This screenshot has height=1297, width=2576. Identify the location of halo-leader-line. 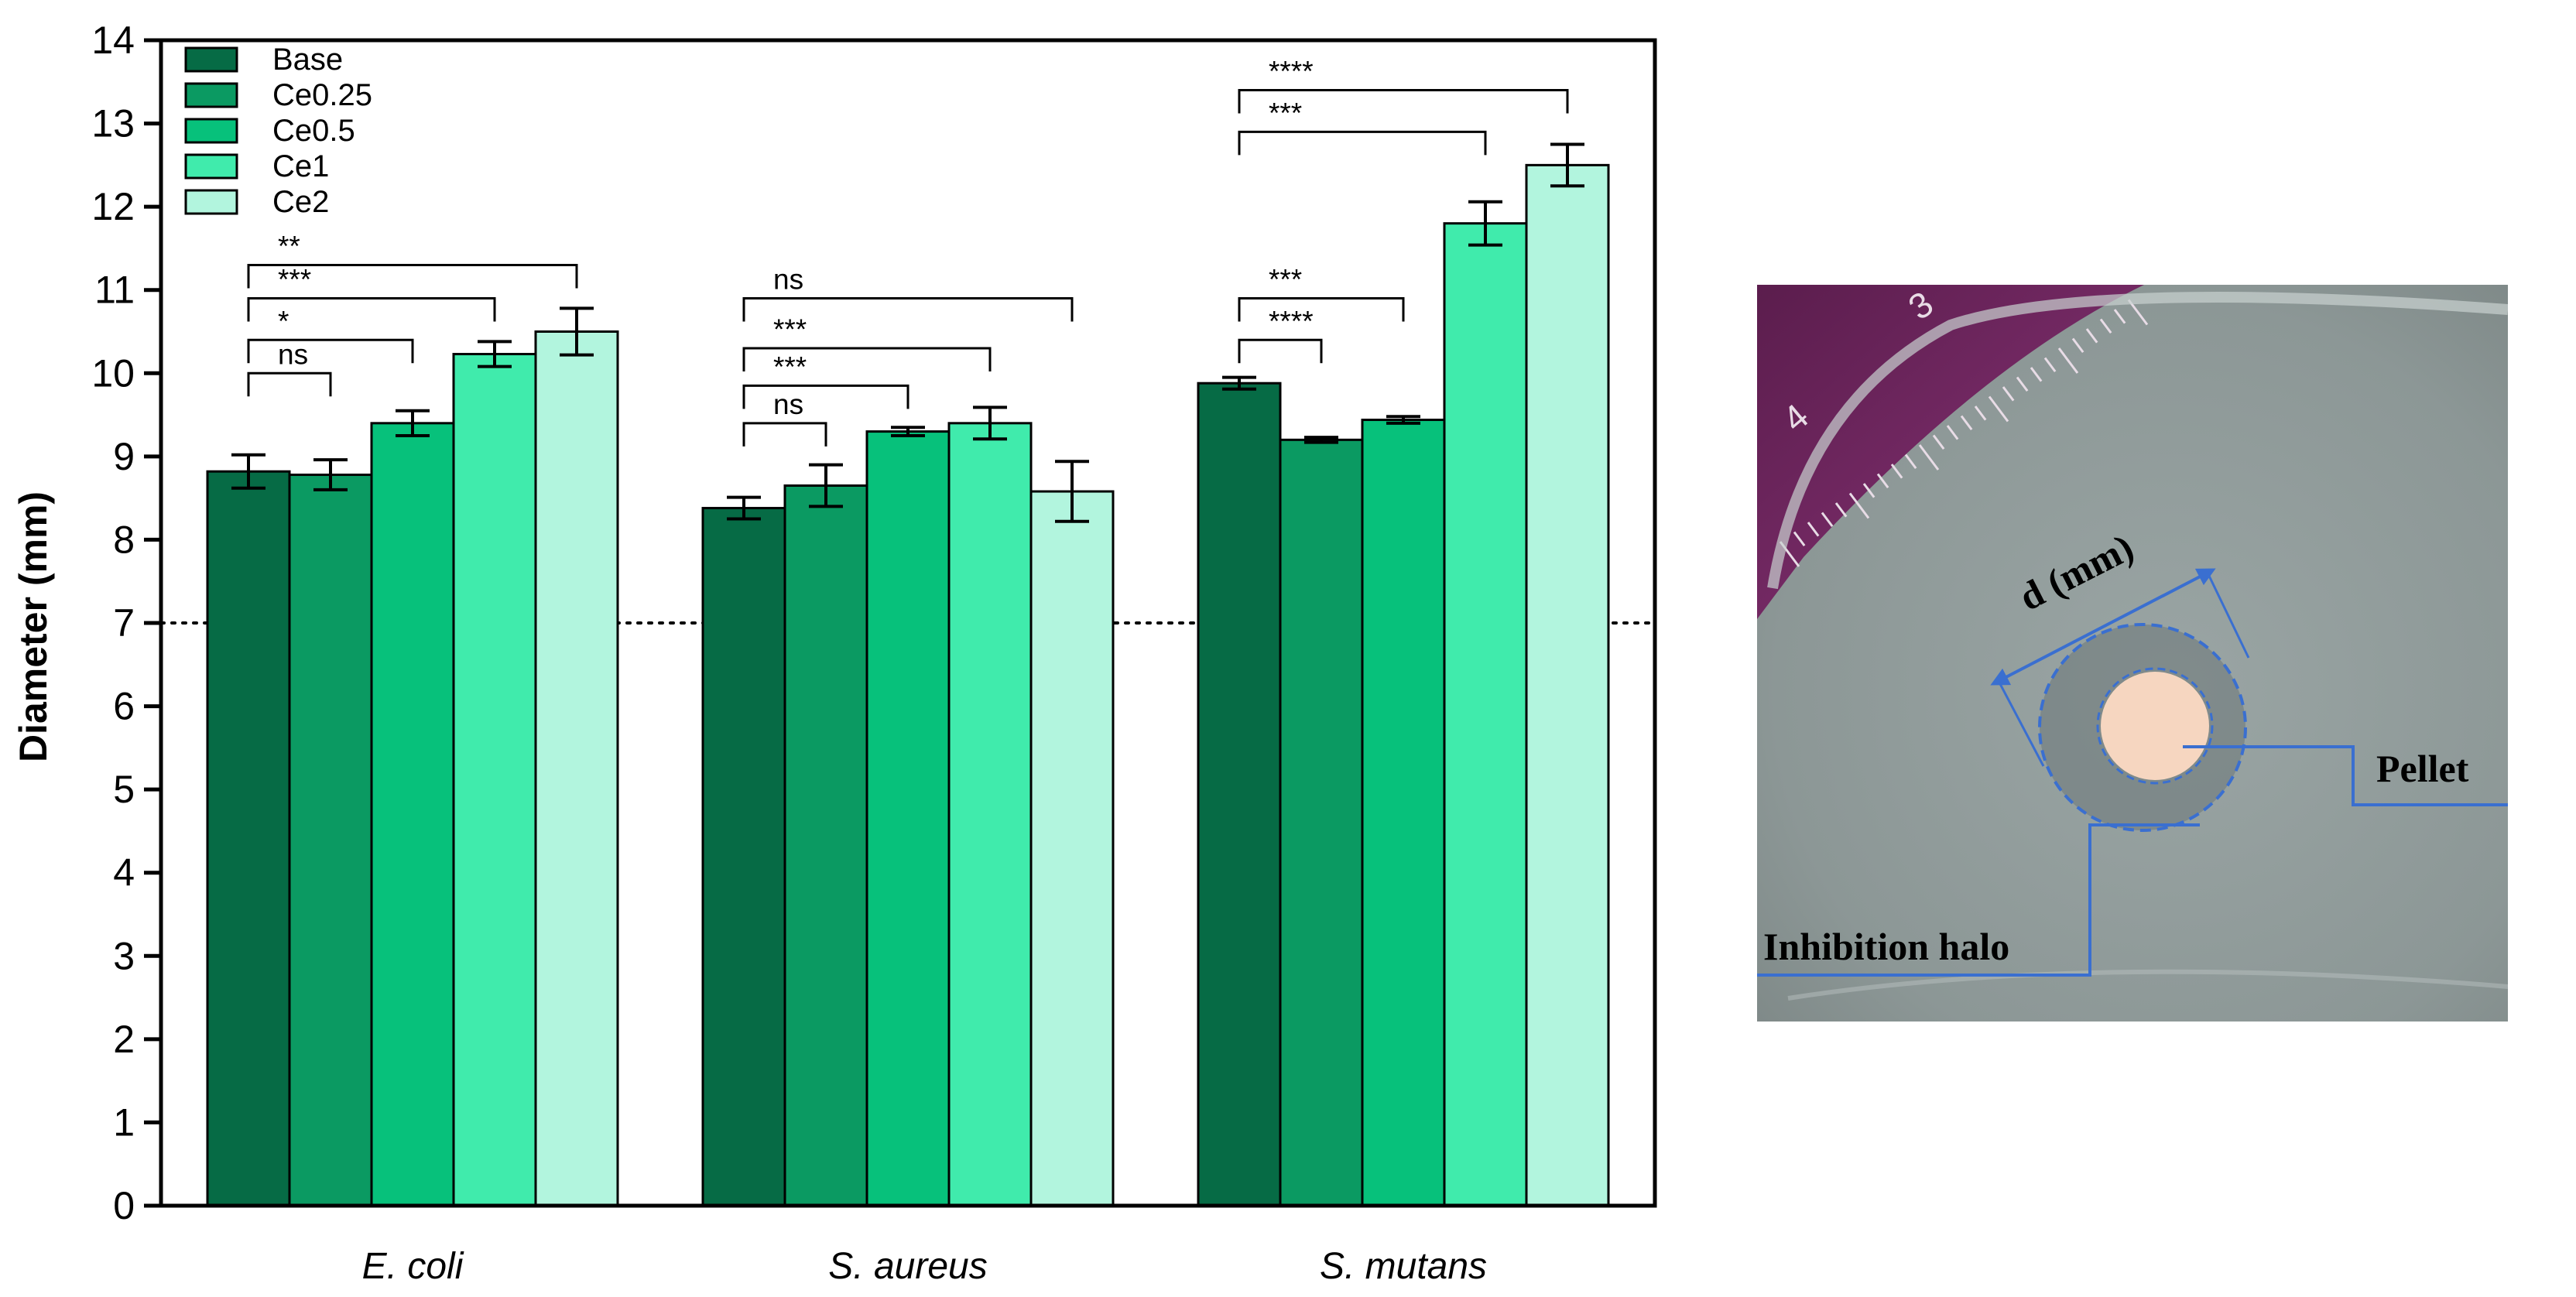
(1978, 900).